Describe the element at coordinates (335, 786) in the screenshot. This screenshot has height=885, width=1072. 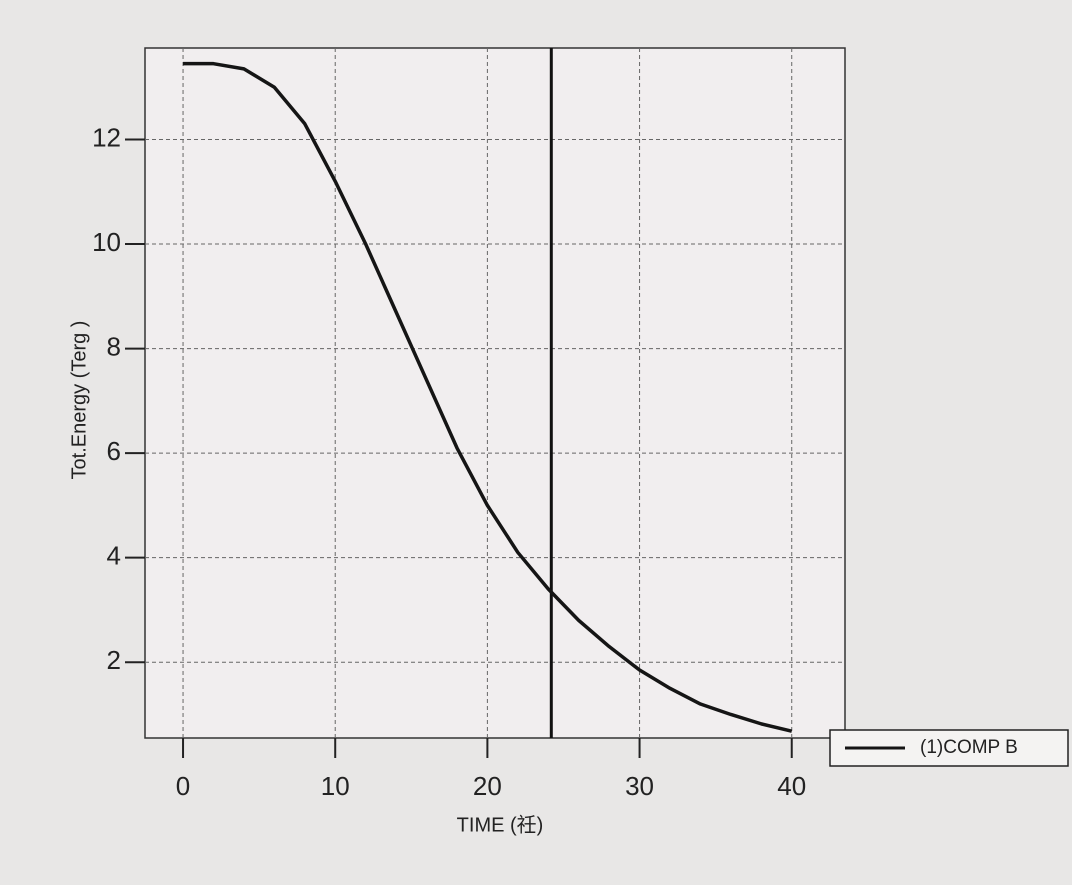
I see `x-tick-label: 10` at that location.